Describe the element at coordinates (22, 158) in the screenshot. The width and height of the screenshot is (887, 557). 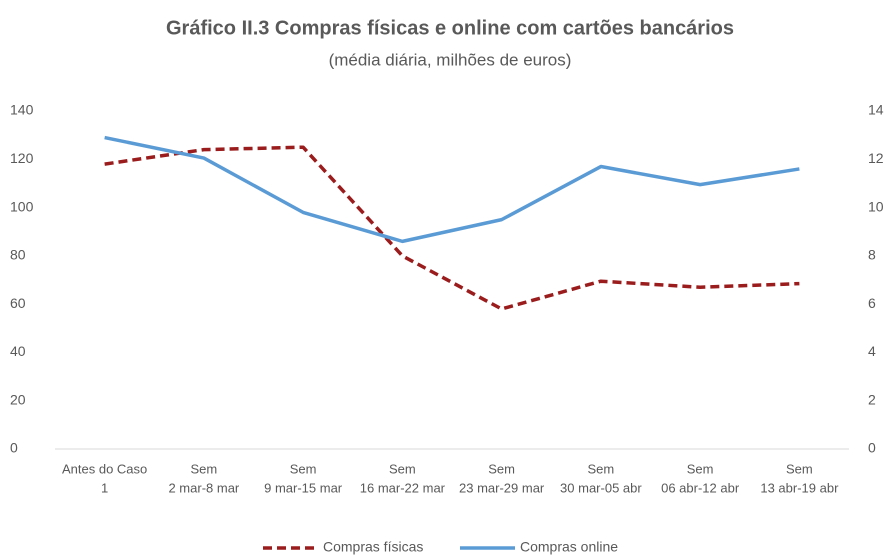
I see `y-tick-label: 120` at that location.